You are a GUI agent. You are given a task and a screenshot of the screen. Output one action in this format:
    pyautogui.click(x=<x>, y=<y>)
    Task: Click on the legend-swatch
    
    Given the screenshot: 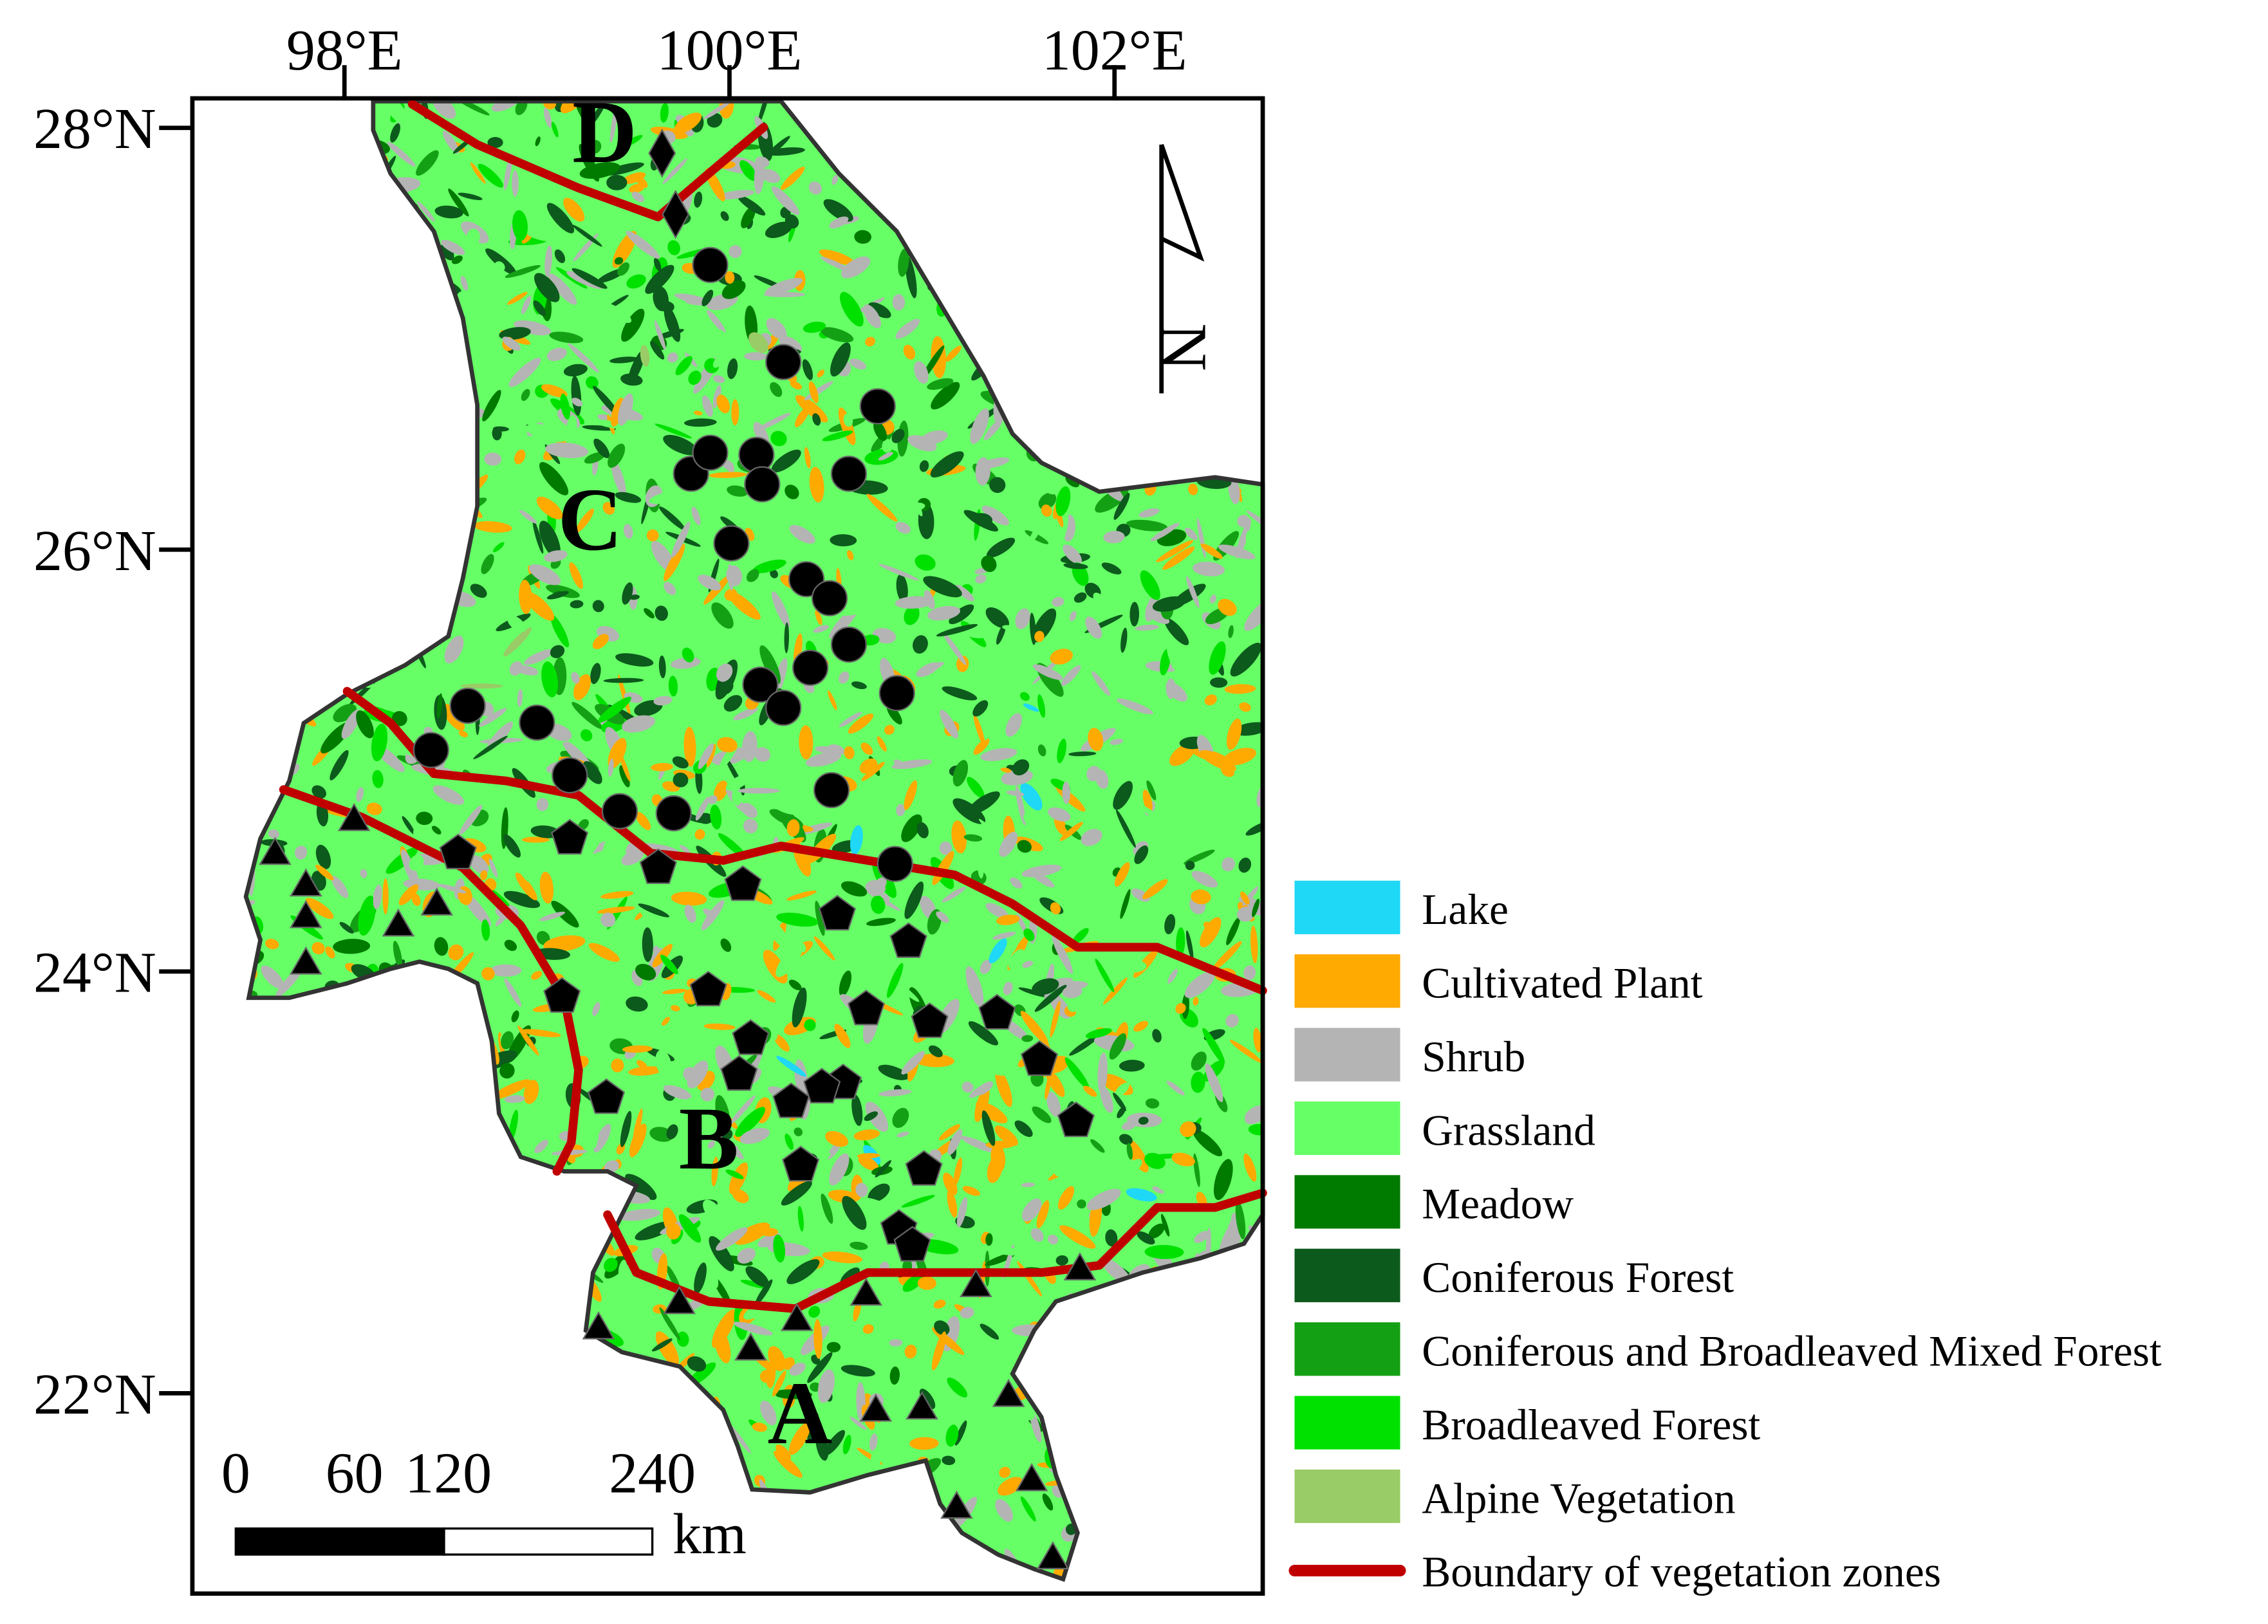 What is the action you would take?
    pyautogui.click(x=1347, y=1055)
    